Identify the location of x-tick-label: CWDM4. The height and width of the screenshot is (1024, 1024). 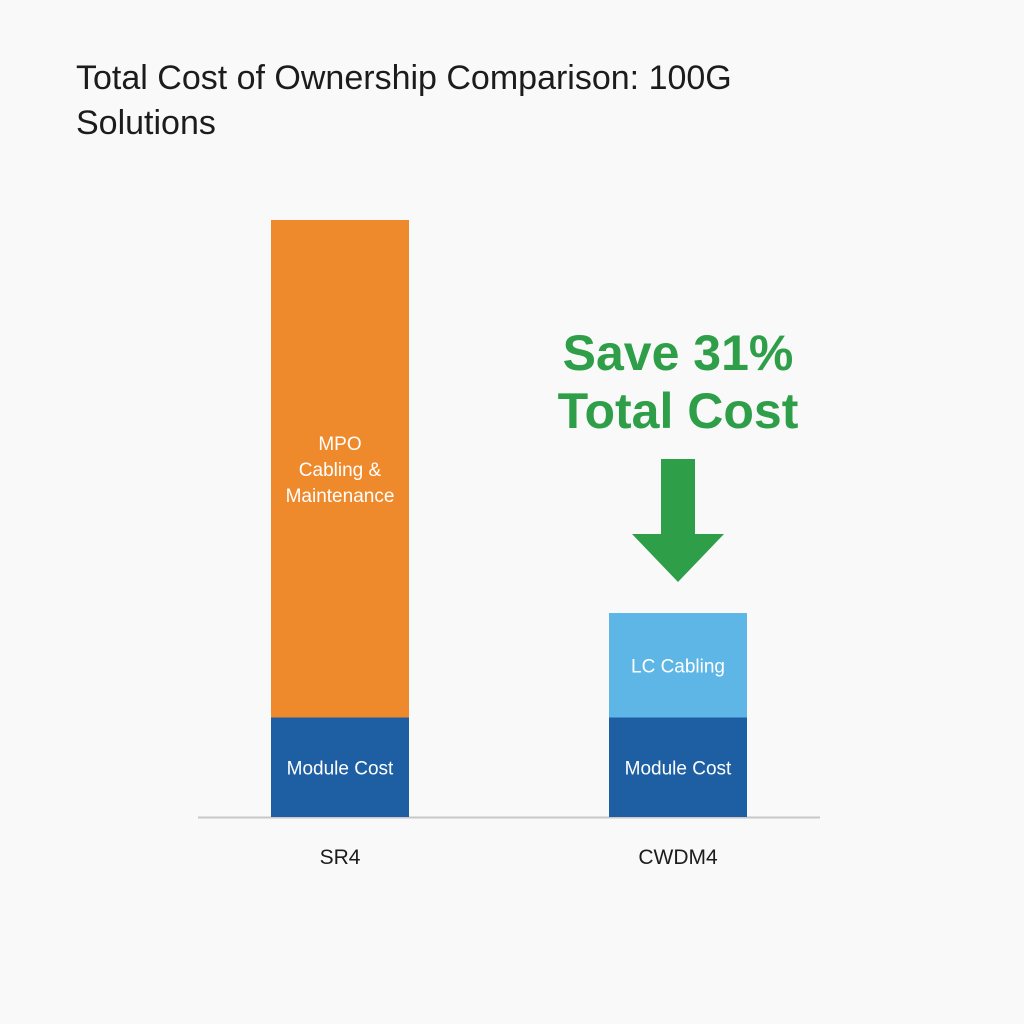
(678, 857).